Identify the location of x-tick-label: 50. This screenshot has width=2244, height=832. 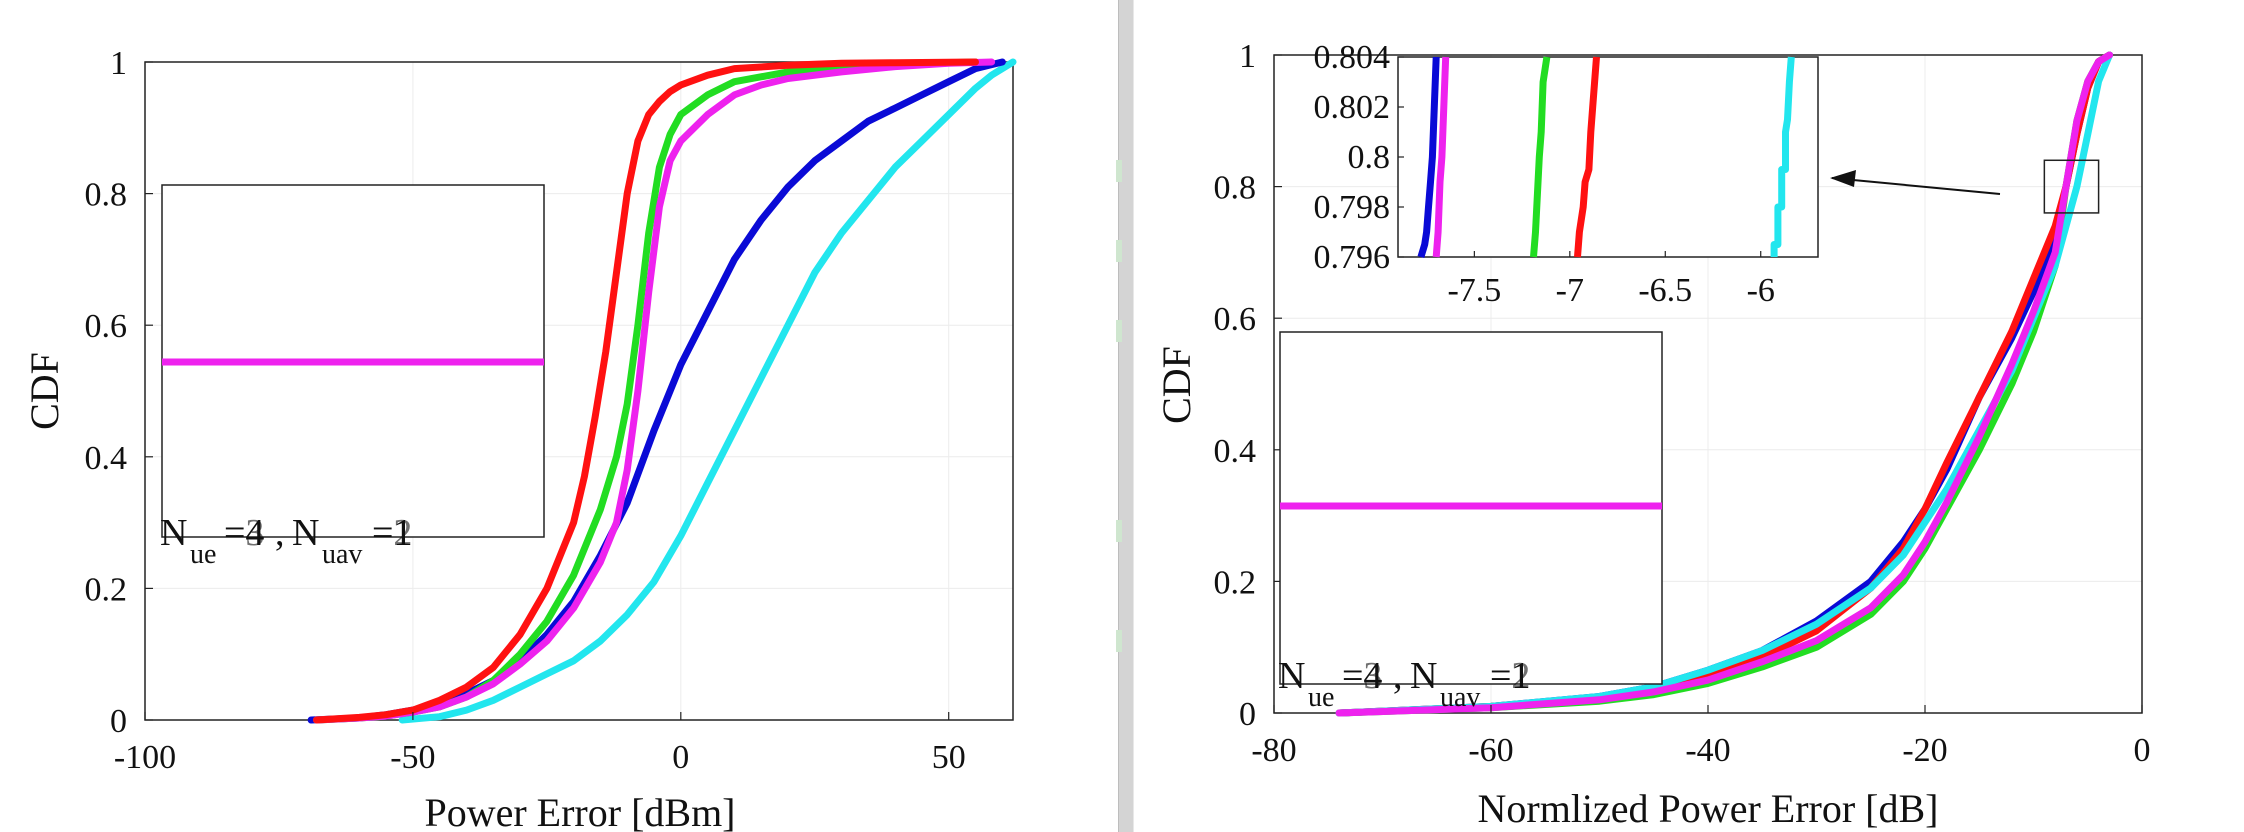
(949, 757).